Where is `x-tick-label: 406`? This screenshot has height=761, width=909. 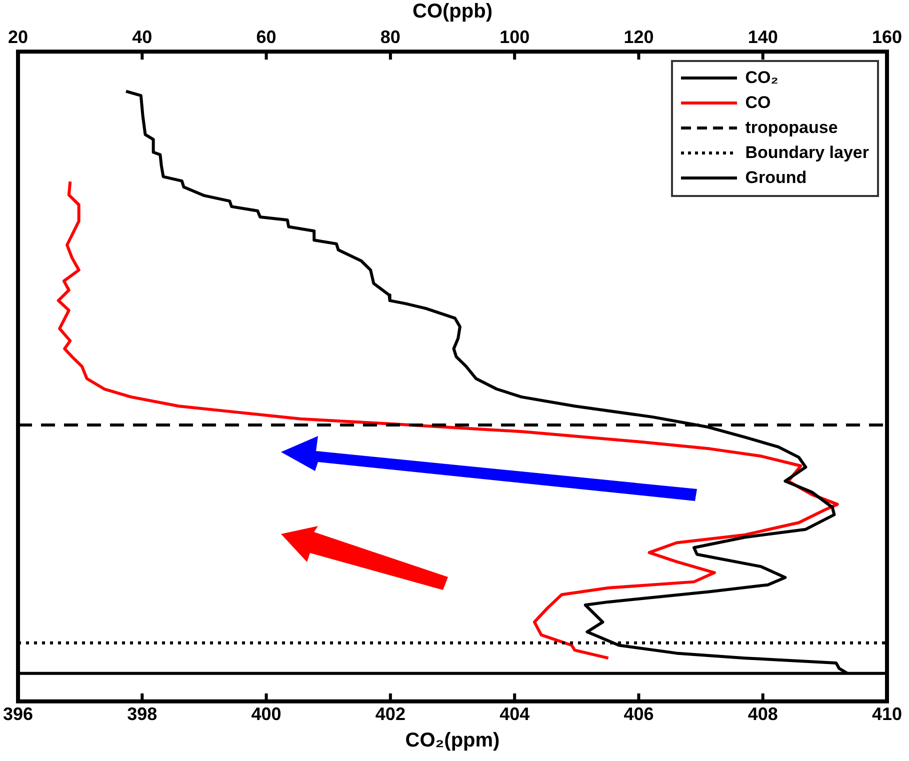
x-tick-label: 406 is located at coordinates (639, 714).